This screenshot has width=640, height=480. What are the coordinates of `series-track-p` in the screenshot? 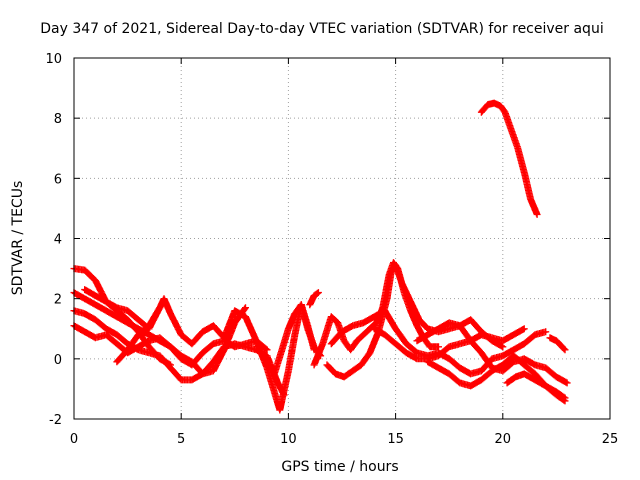 It's located at (557, 344).